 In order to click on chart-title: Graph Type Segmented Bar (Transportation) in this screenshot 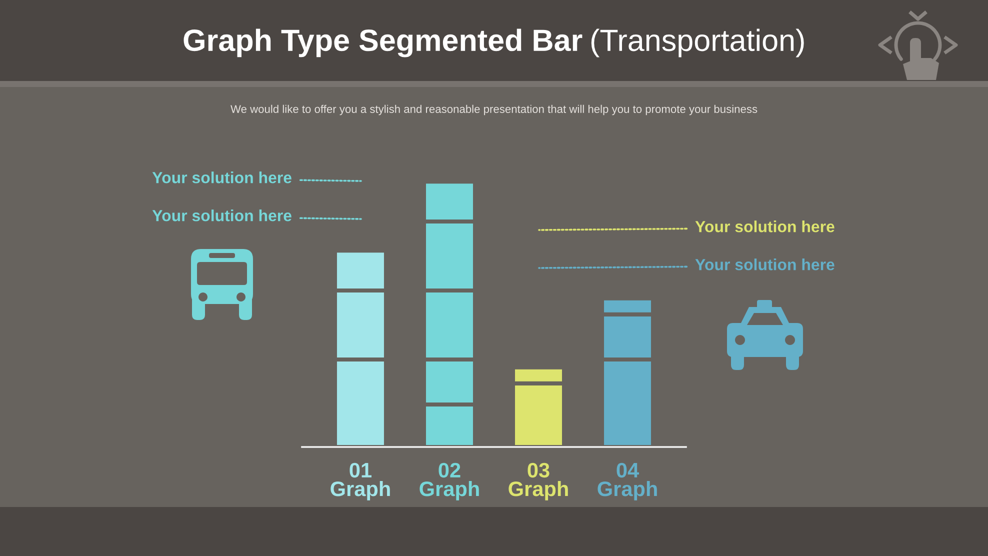, I will do `click(494, 43)`.